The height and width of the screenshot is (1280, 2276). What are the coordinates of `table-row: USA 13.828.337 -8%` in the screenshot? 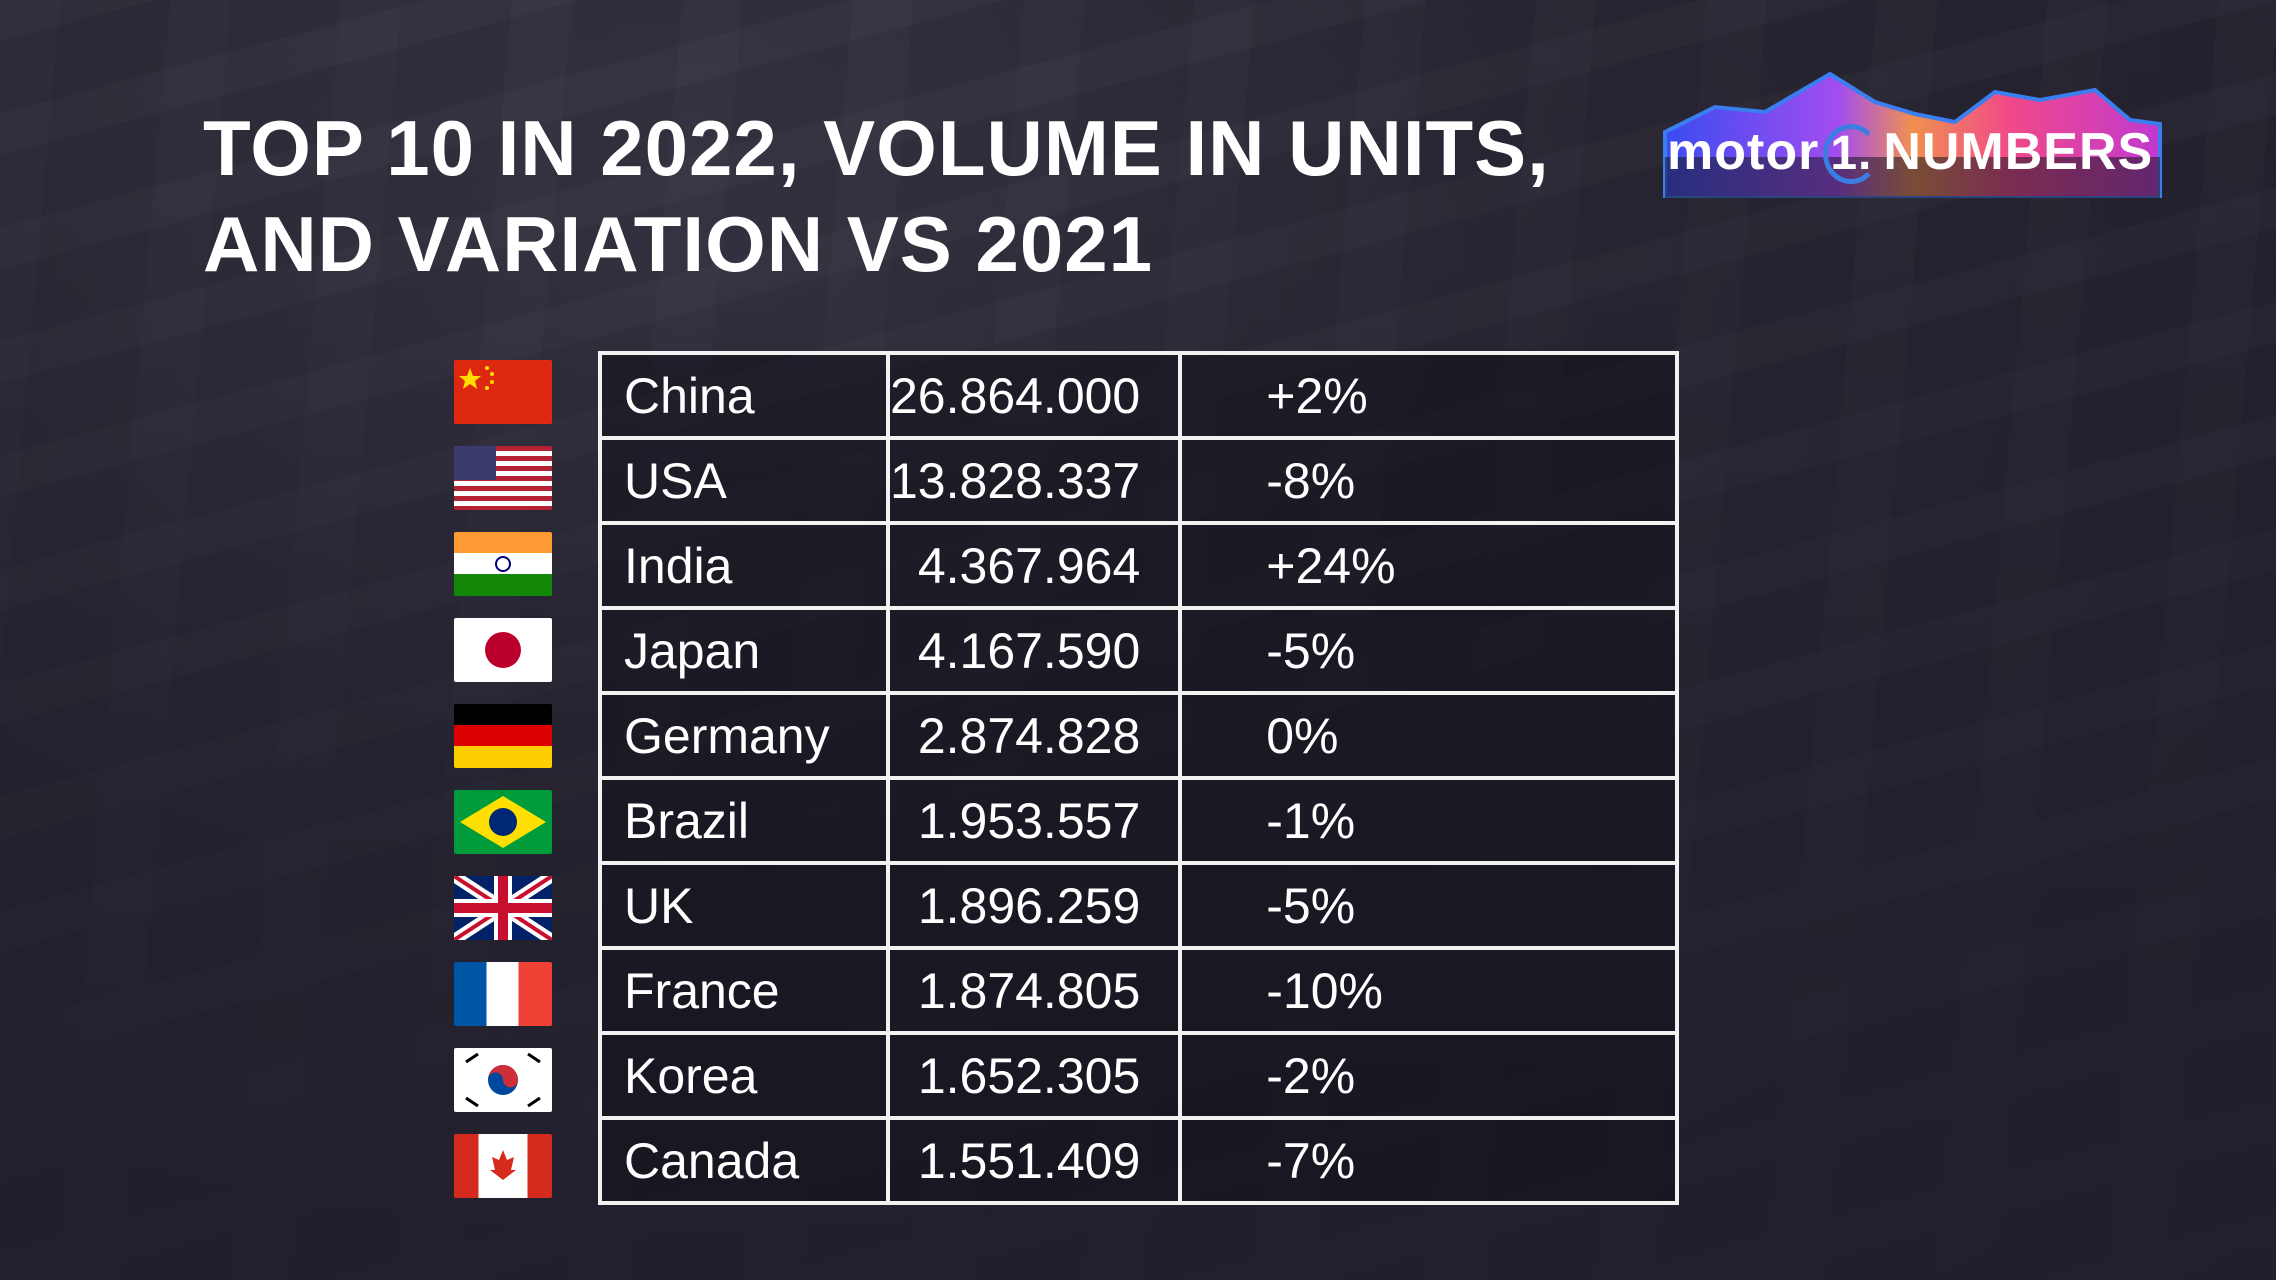 It's located at (1138, 480).